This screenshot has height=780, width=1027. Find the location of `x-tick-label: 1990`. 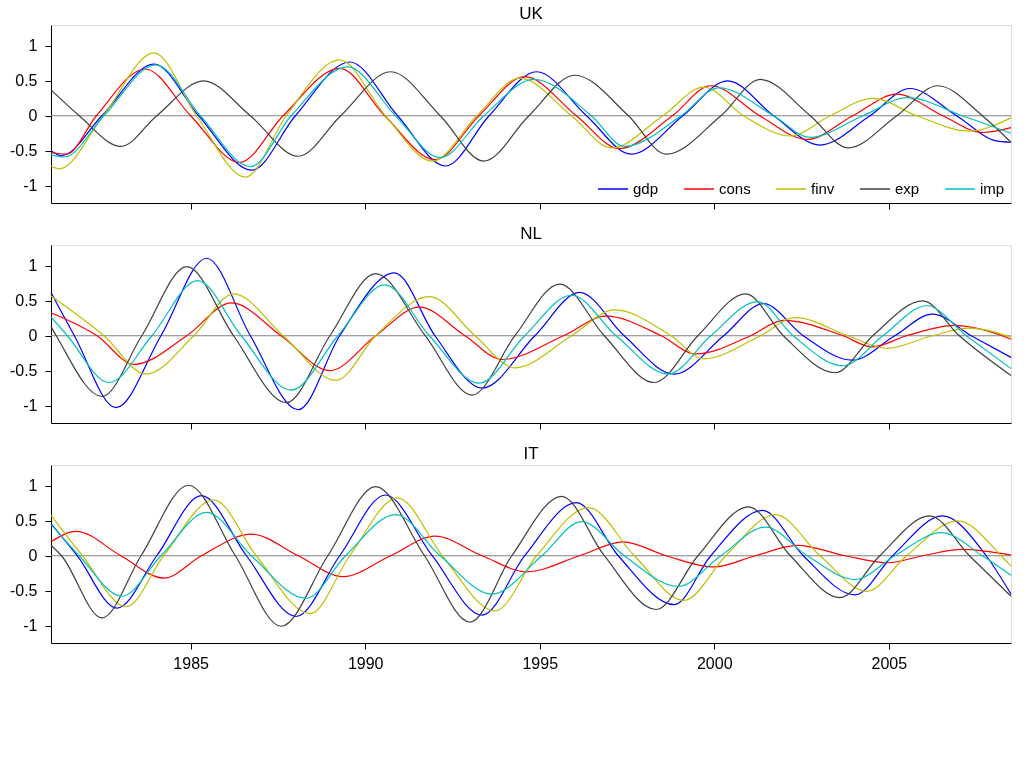

x-tick-label: 1990 is located at coordinates (365, 663).